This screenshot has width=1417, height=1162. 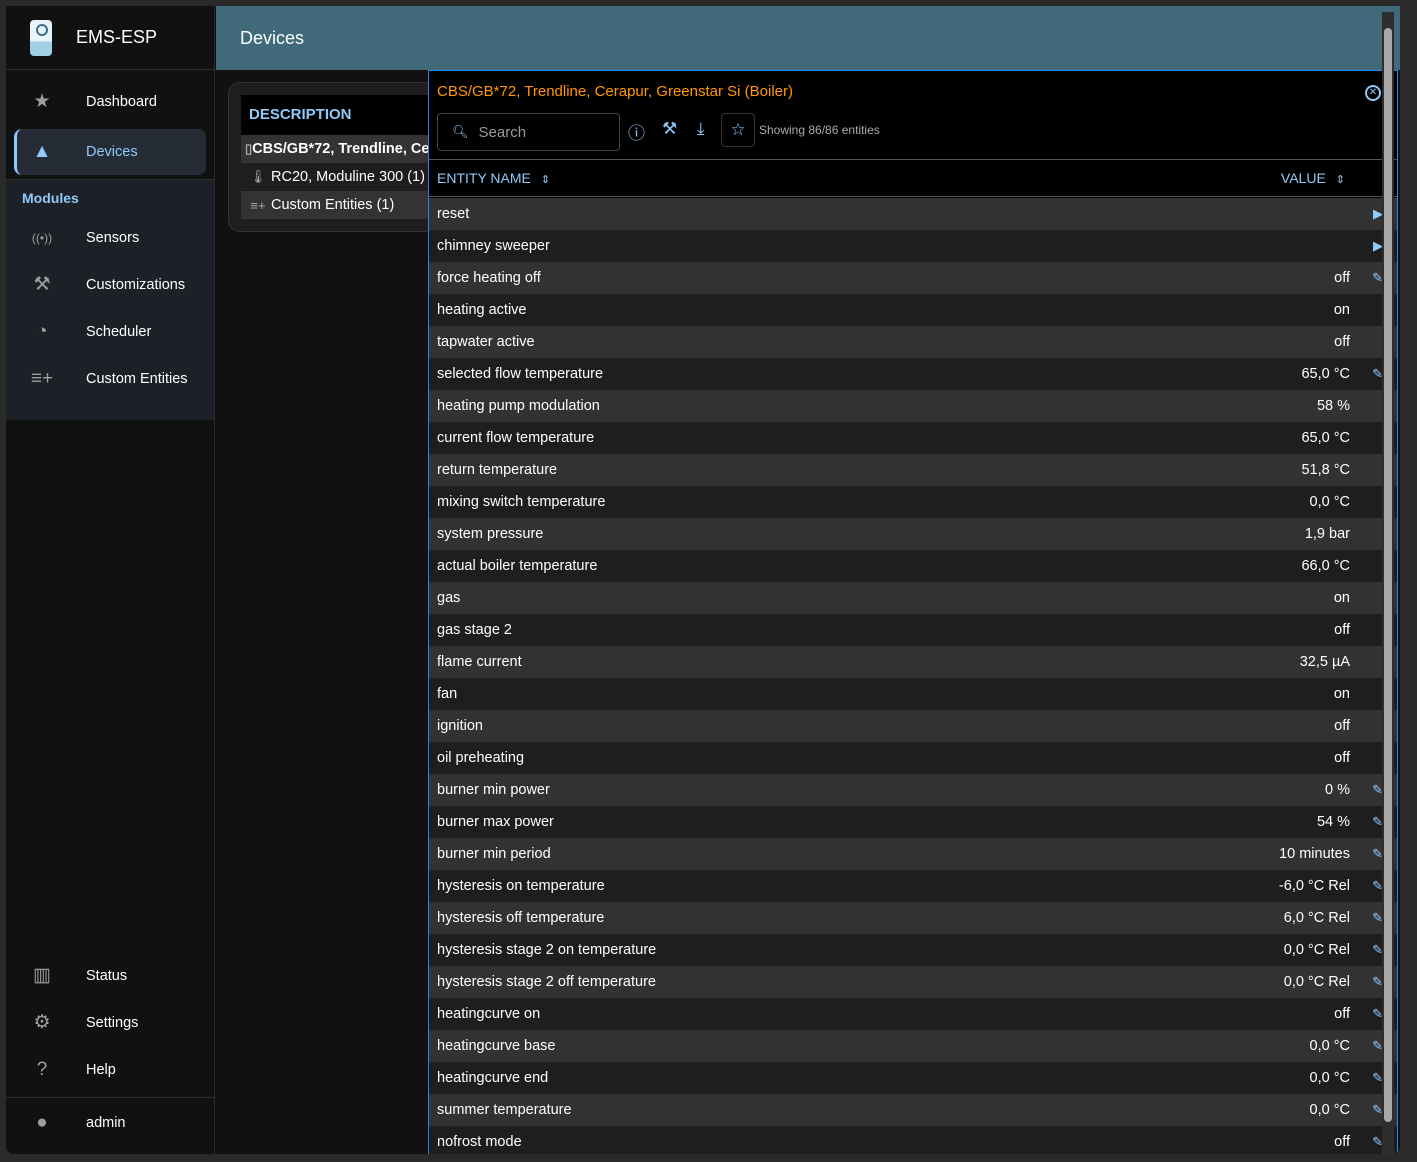 I want to click on entity-name: heating active, so click(x=482, y=310).